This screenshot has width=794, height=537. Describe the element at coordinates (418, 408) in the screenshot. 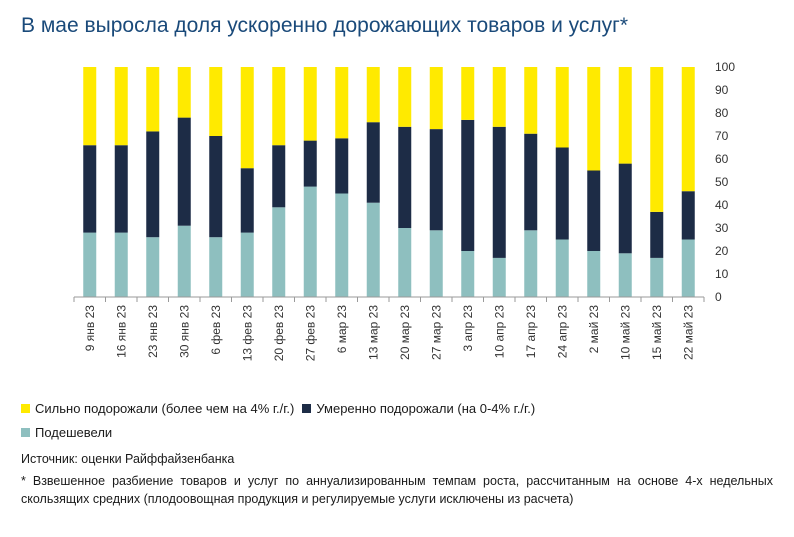

I see `legend-item-moderate: Умеренно подорожали (на 0-4% г./г.)` at that location.